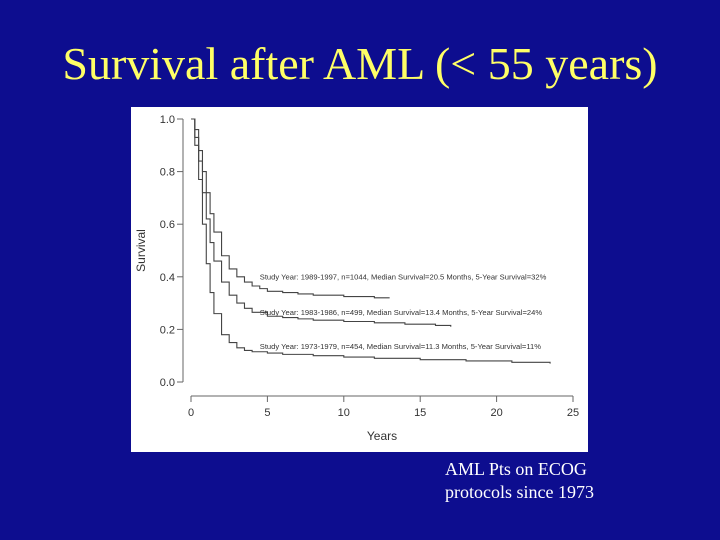  I want to click on x-tick-label: 15, so click(420, 413).